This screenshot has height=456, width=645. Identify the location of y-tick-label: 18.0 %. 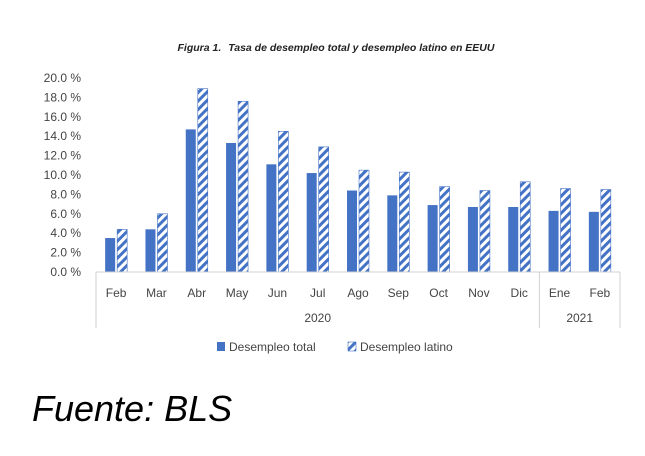
(63, 97).